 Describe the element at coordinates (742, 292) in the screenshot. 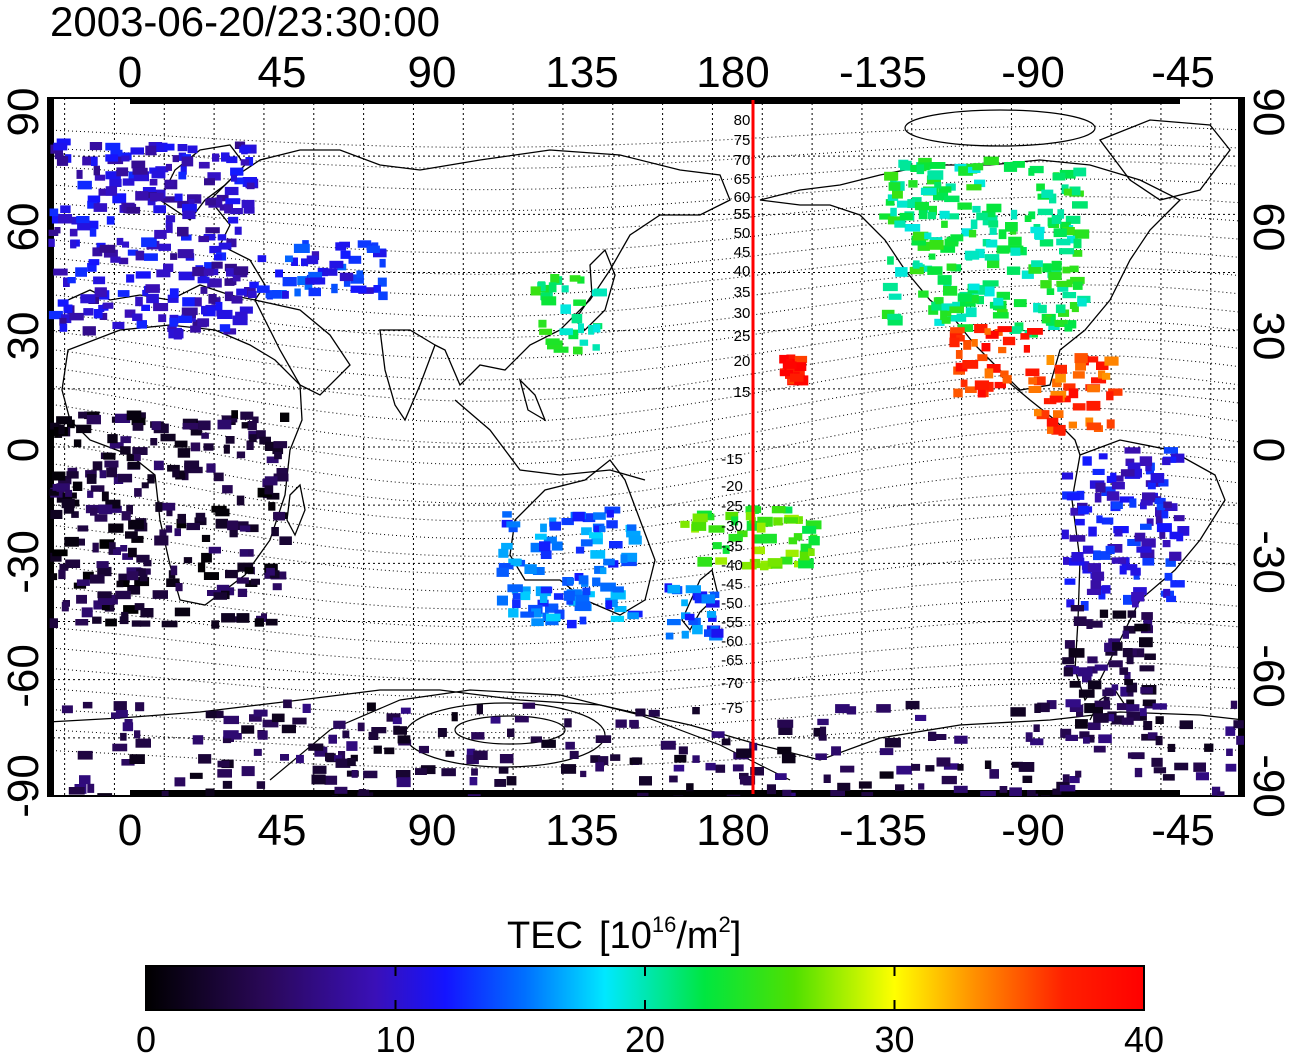

I see `contour-label: 35` at that location.